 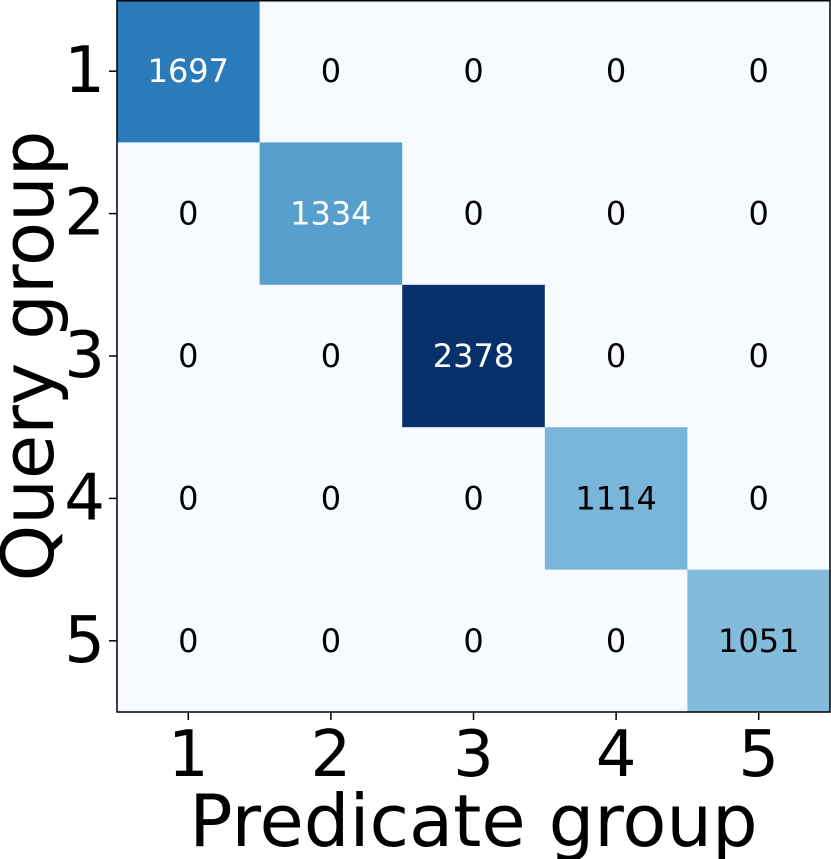 I want to click on x-tick-label: 3, so click(x=473, y=755).